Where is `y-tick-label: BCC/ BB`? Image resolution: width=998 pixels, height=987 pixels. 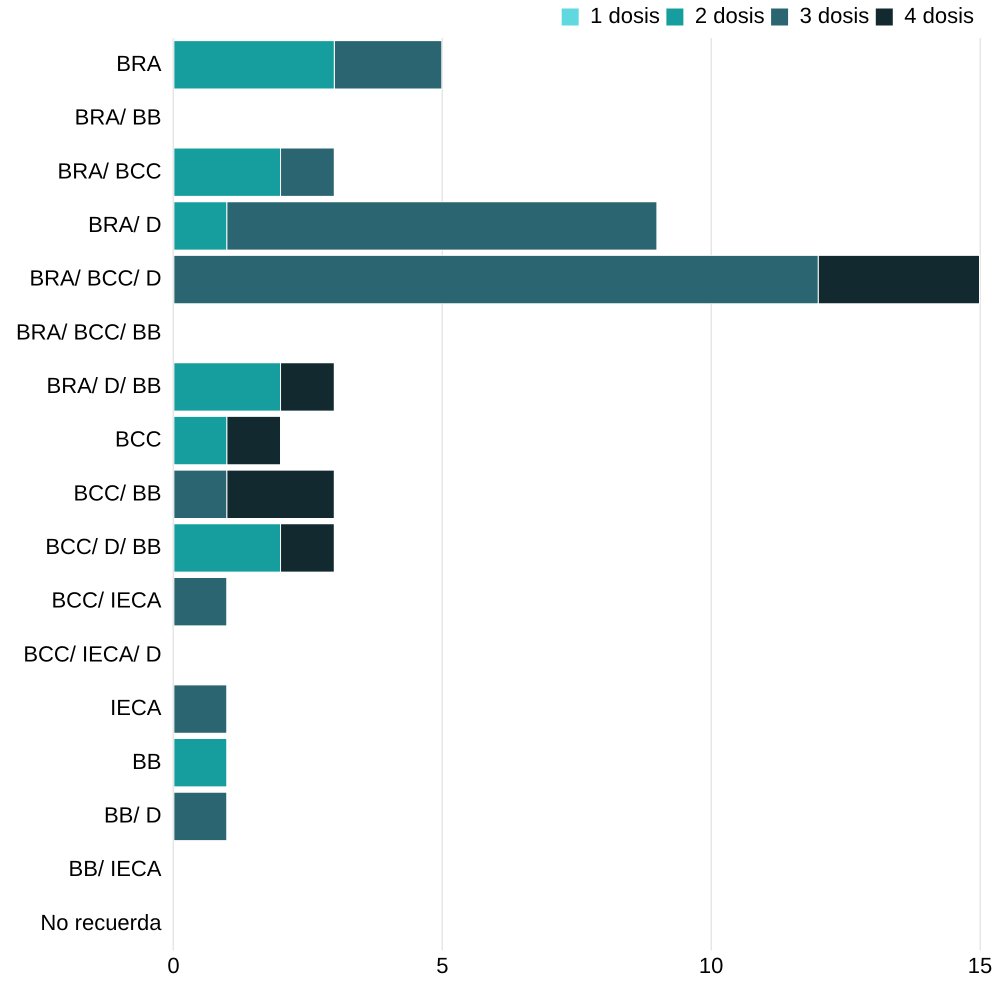 y-tick-label: BCC/ BB is located at coordinates (117, 493).